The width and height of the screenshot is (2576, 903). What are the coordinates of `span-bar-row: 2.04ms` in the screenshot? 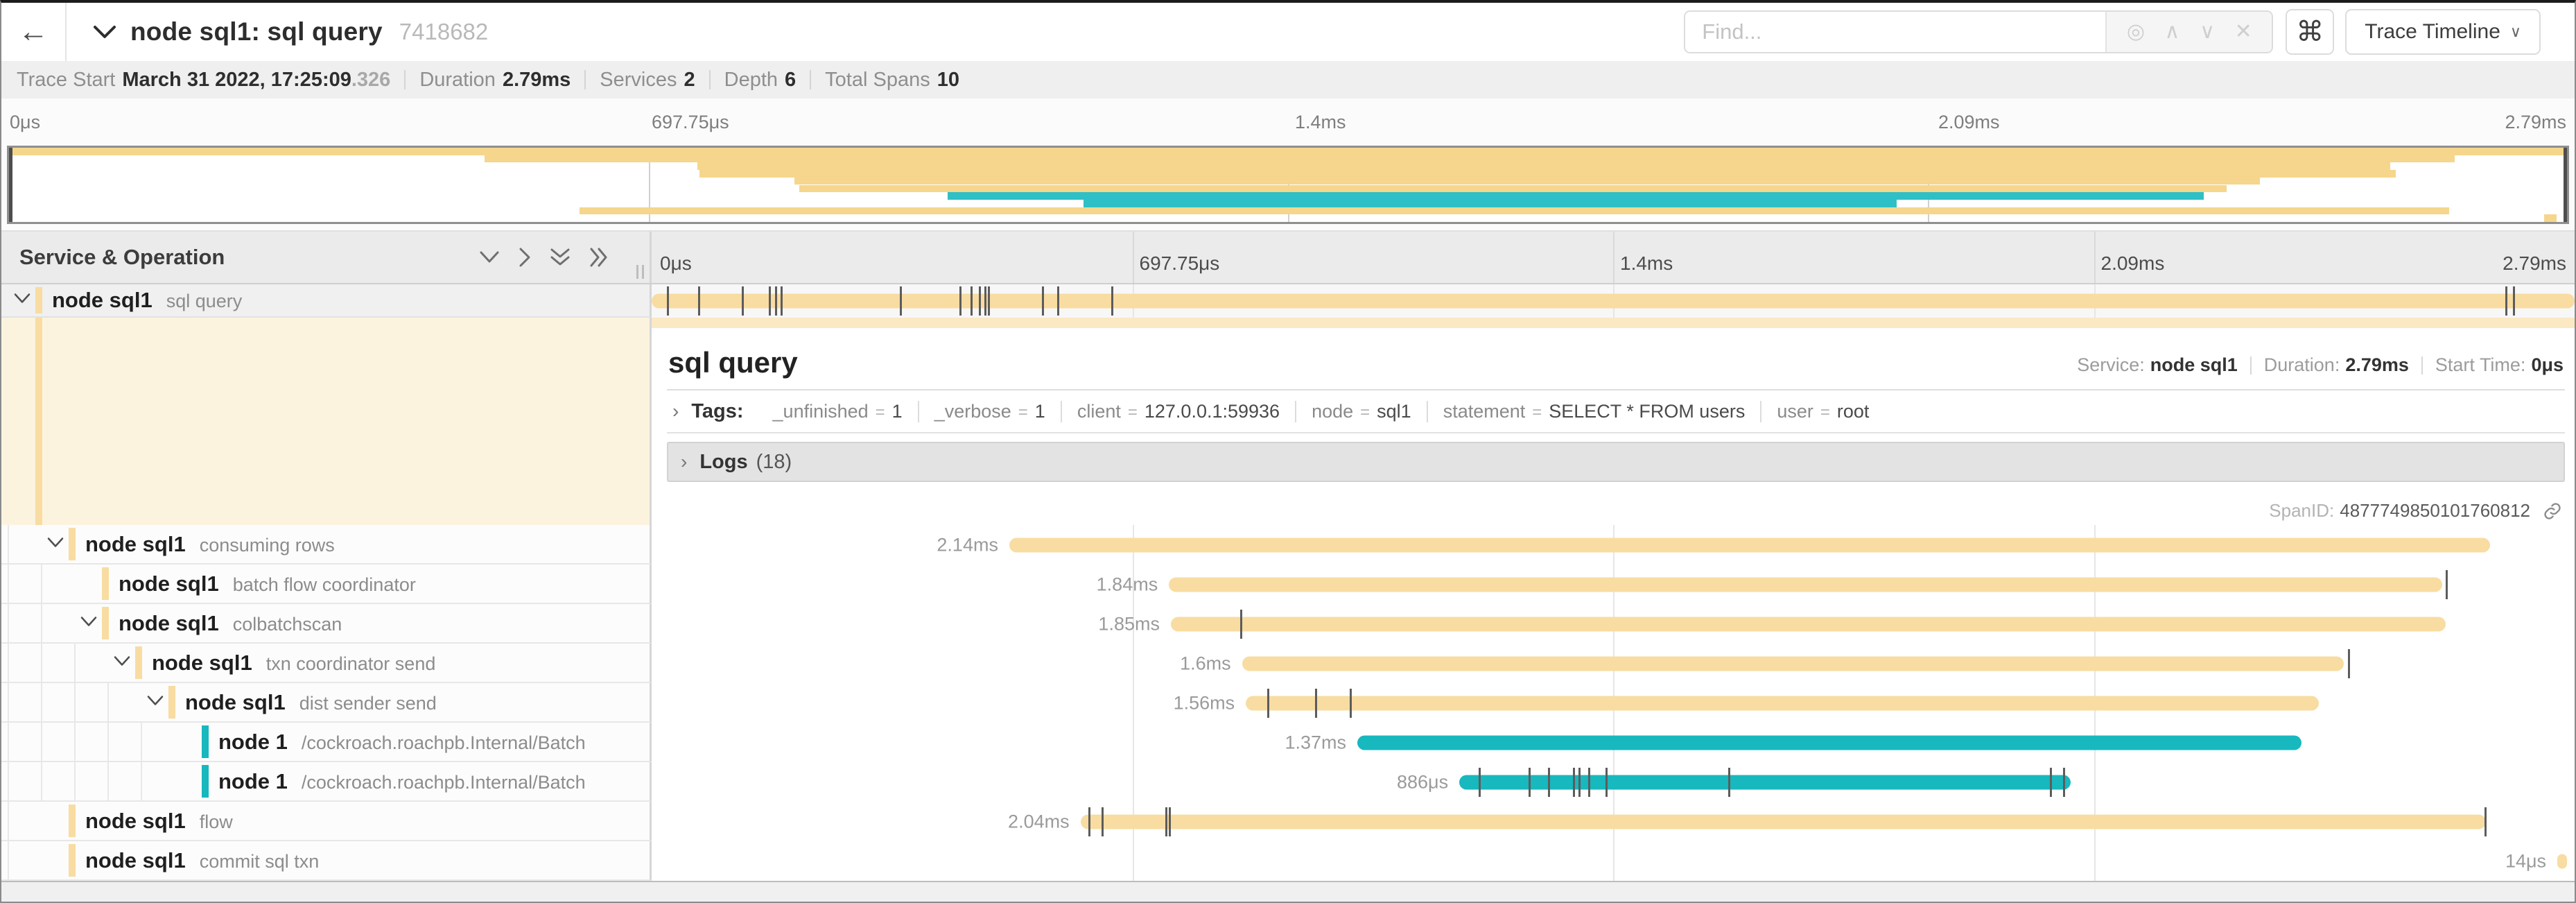 It's located at (1613, 821).